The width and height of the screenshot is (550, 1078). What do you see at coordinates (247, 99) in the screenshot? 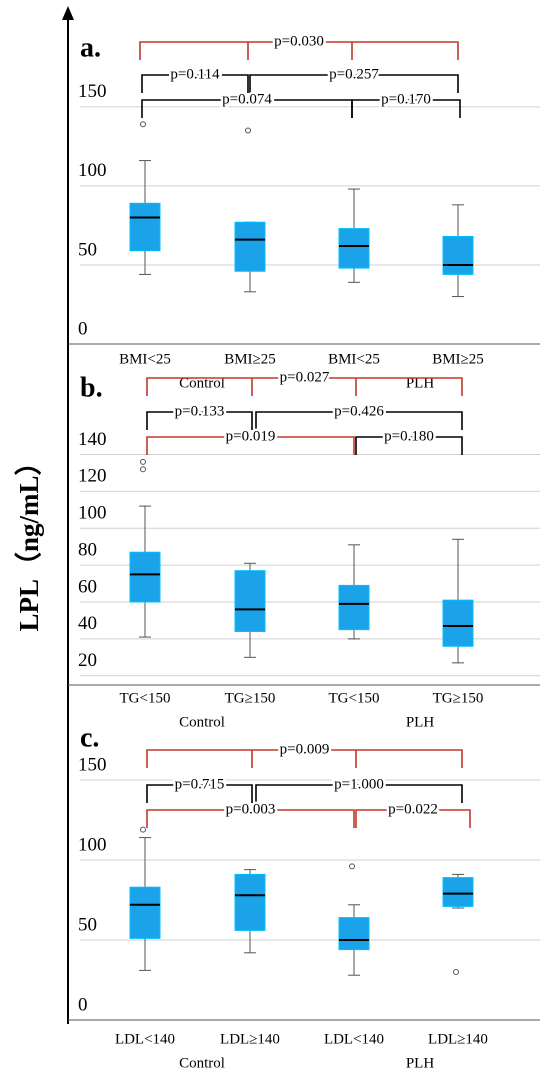
I see `p-value: p=0.074` at bounding box center [247, 99].